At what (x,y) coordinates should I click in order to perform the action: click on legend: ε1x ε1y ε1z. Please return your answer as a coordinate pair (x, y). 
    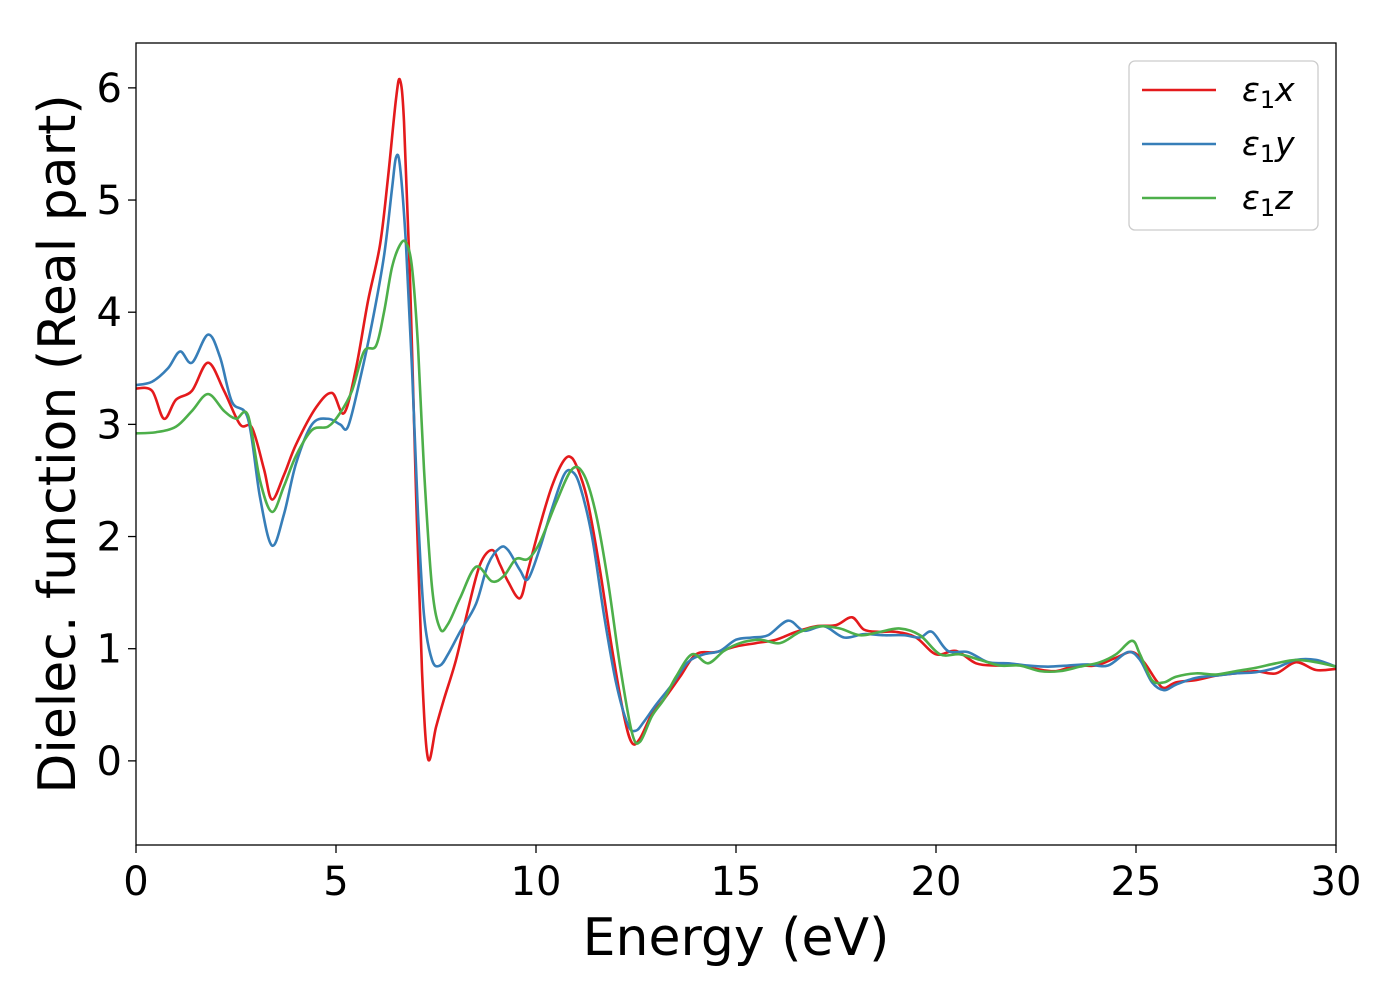
    Looking at the image, I should click on (1223, 145).